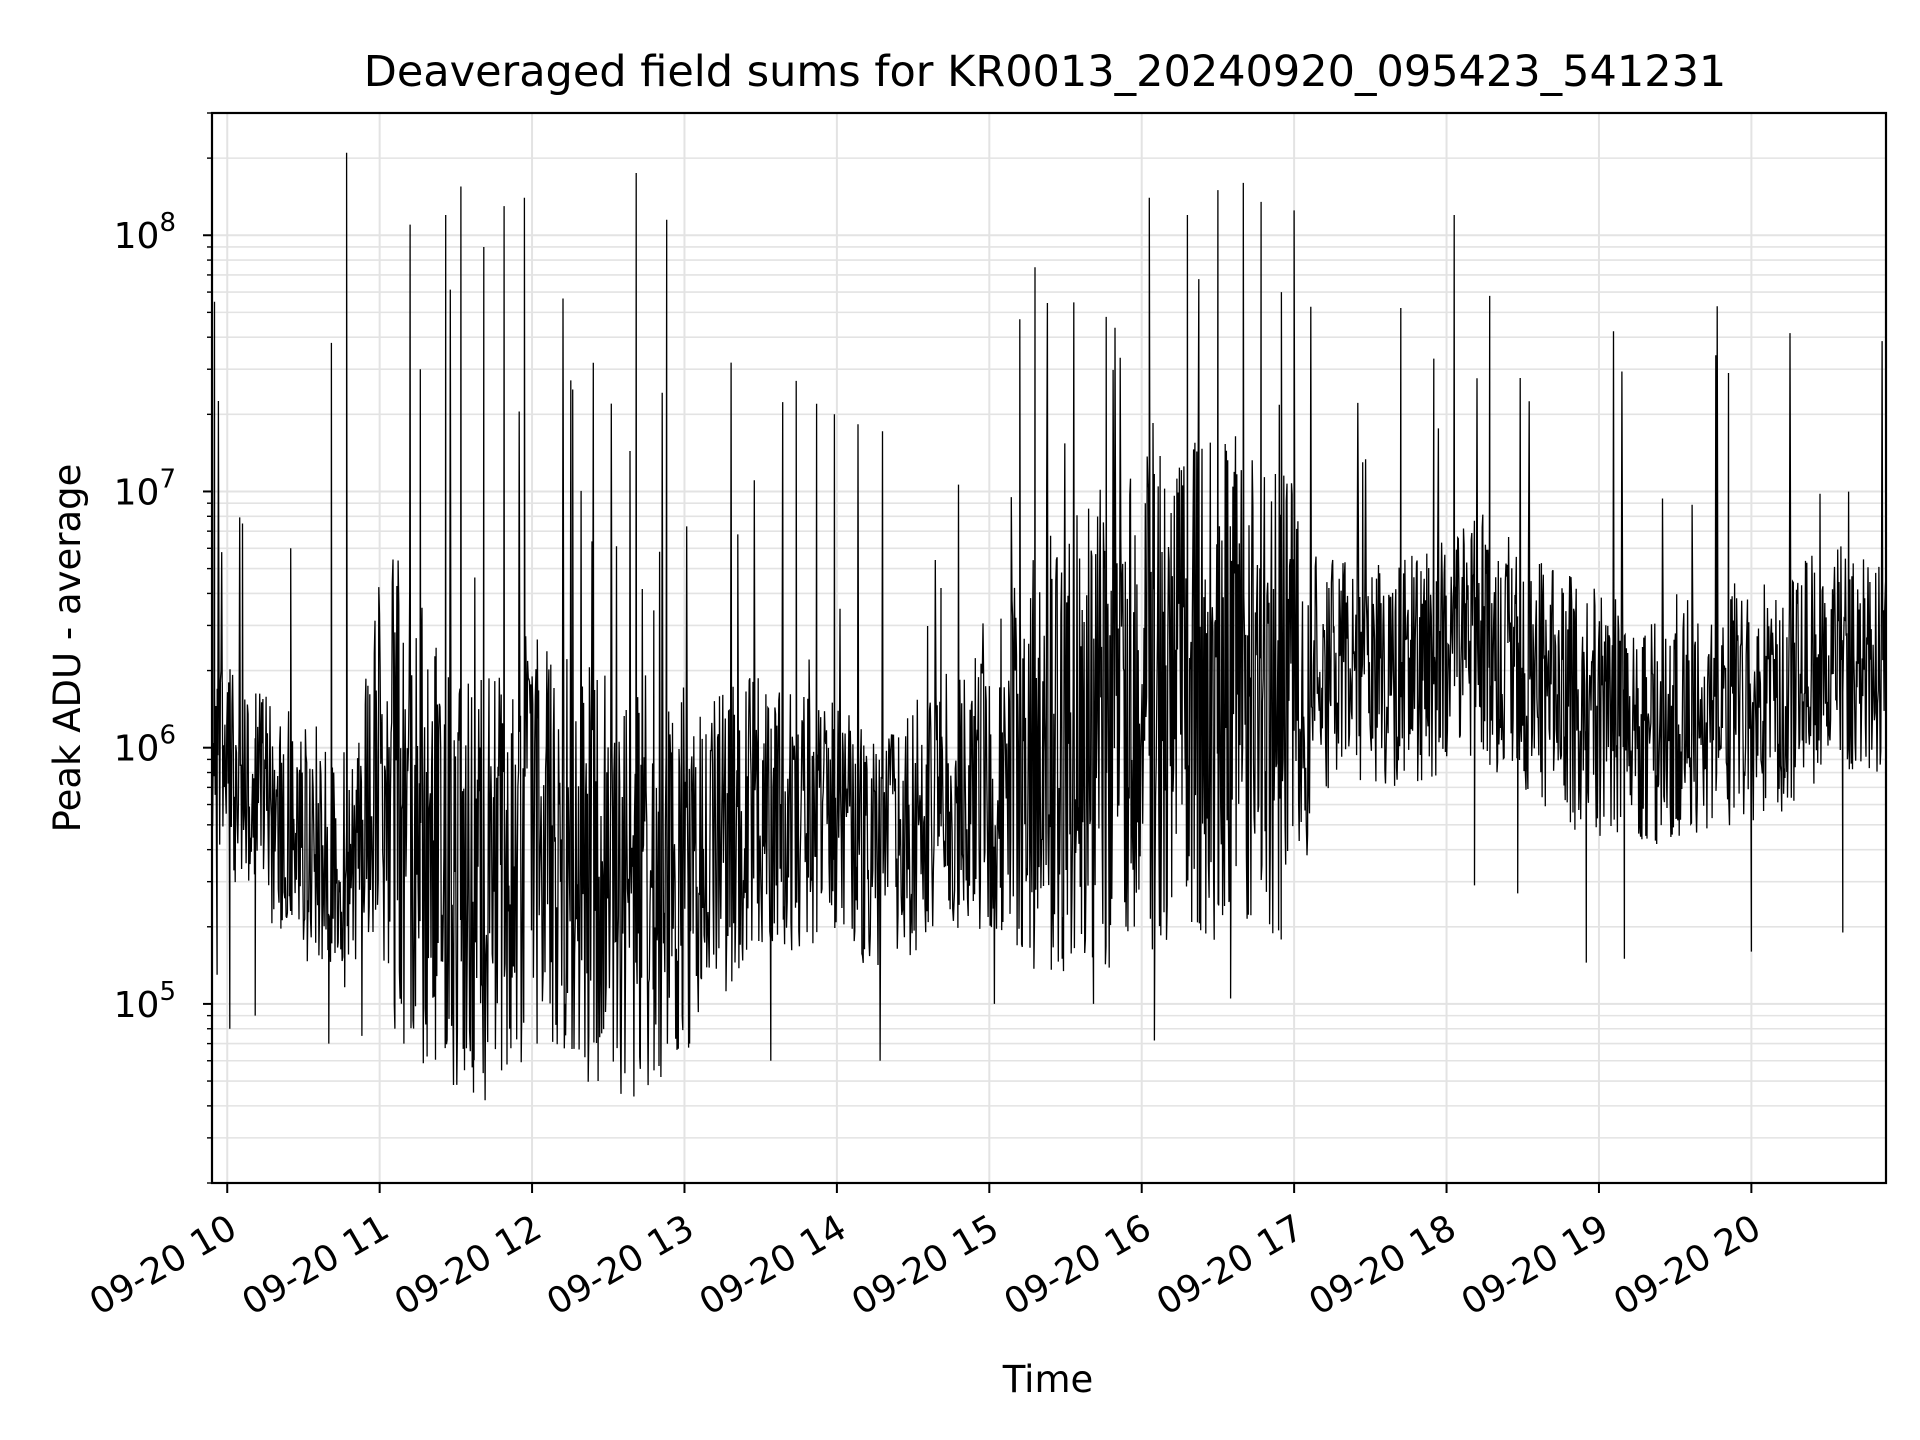  I want to click on x-axis-label: Time, so click(1048, 1379).